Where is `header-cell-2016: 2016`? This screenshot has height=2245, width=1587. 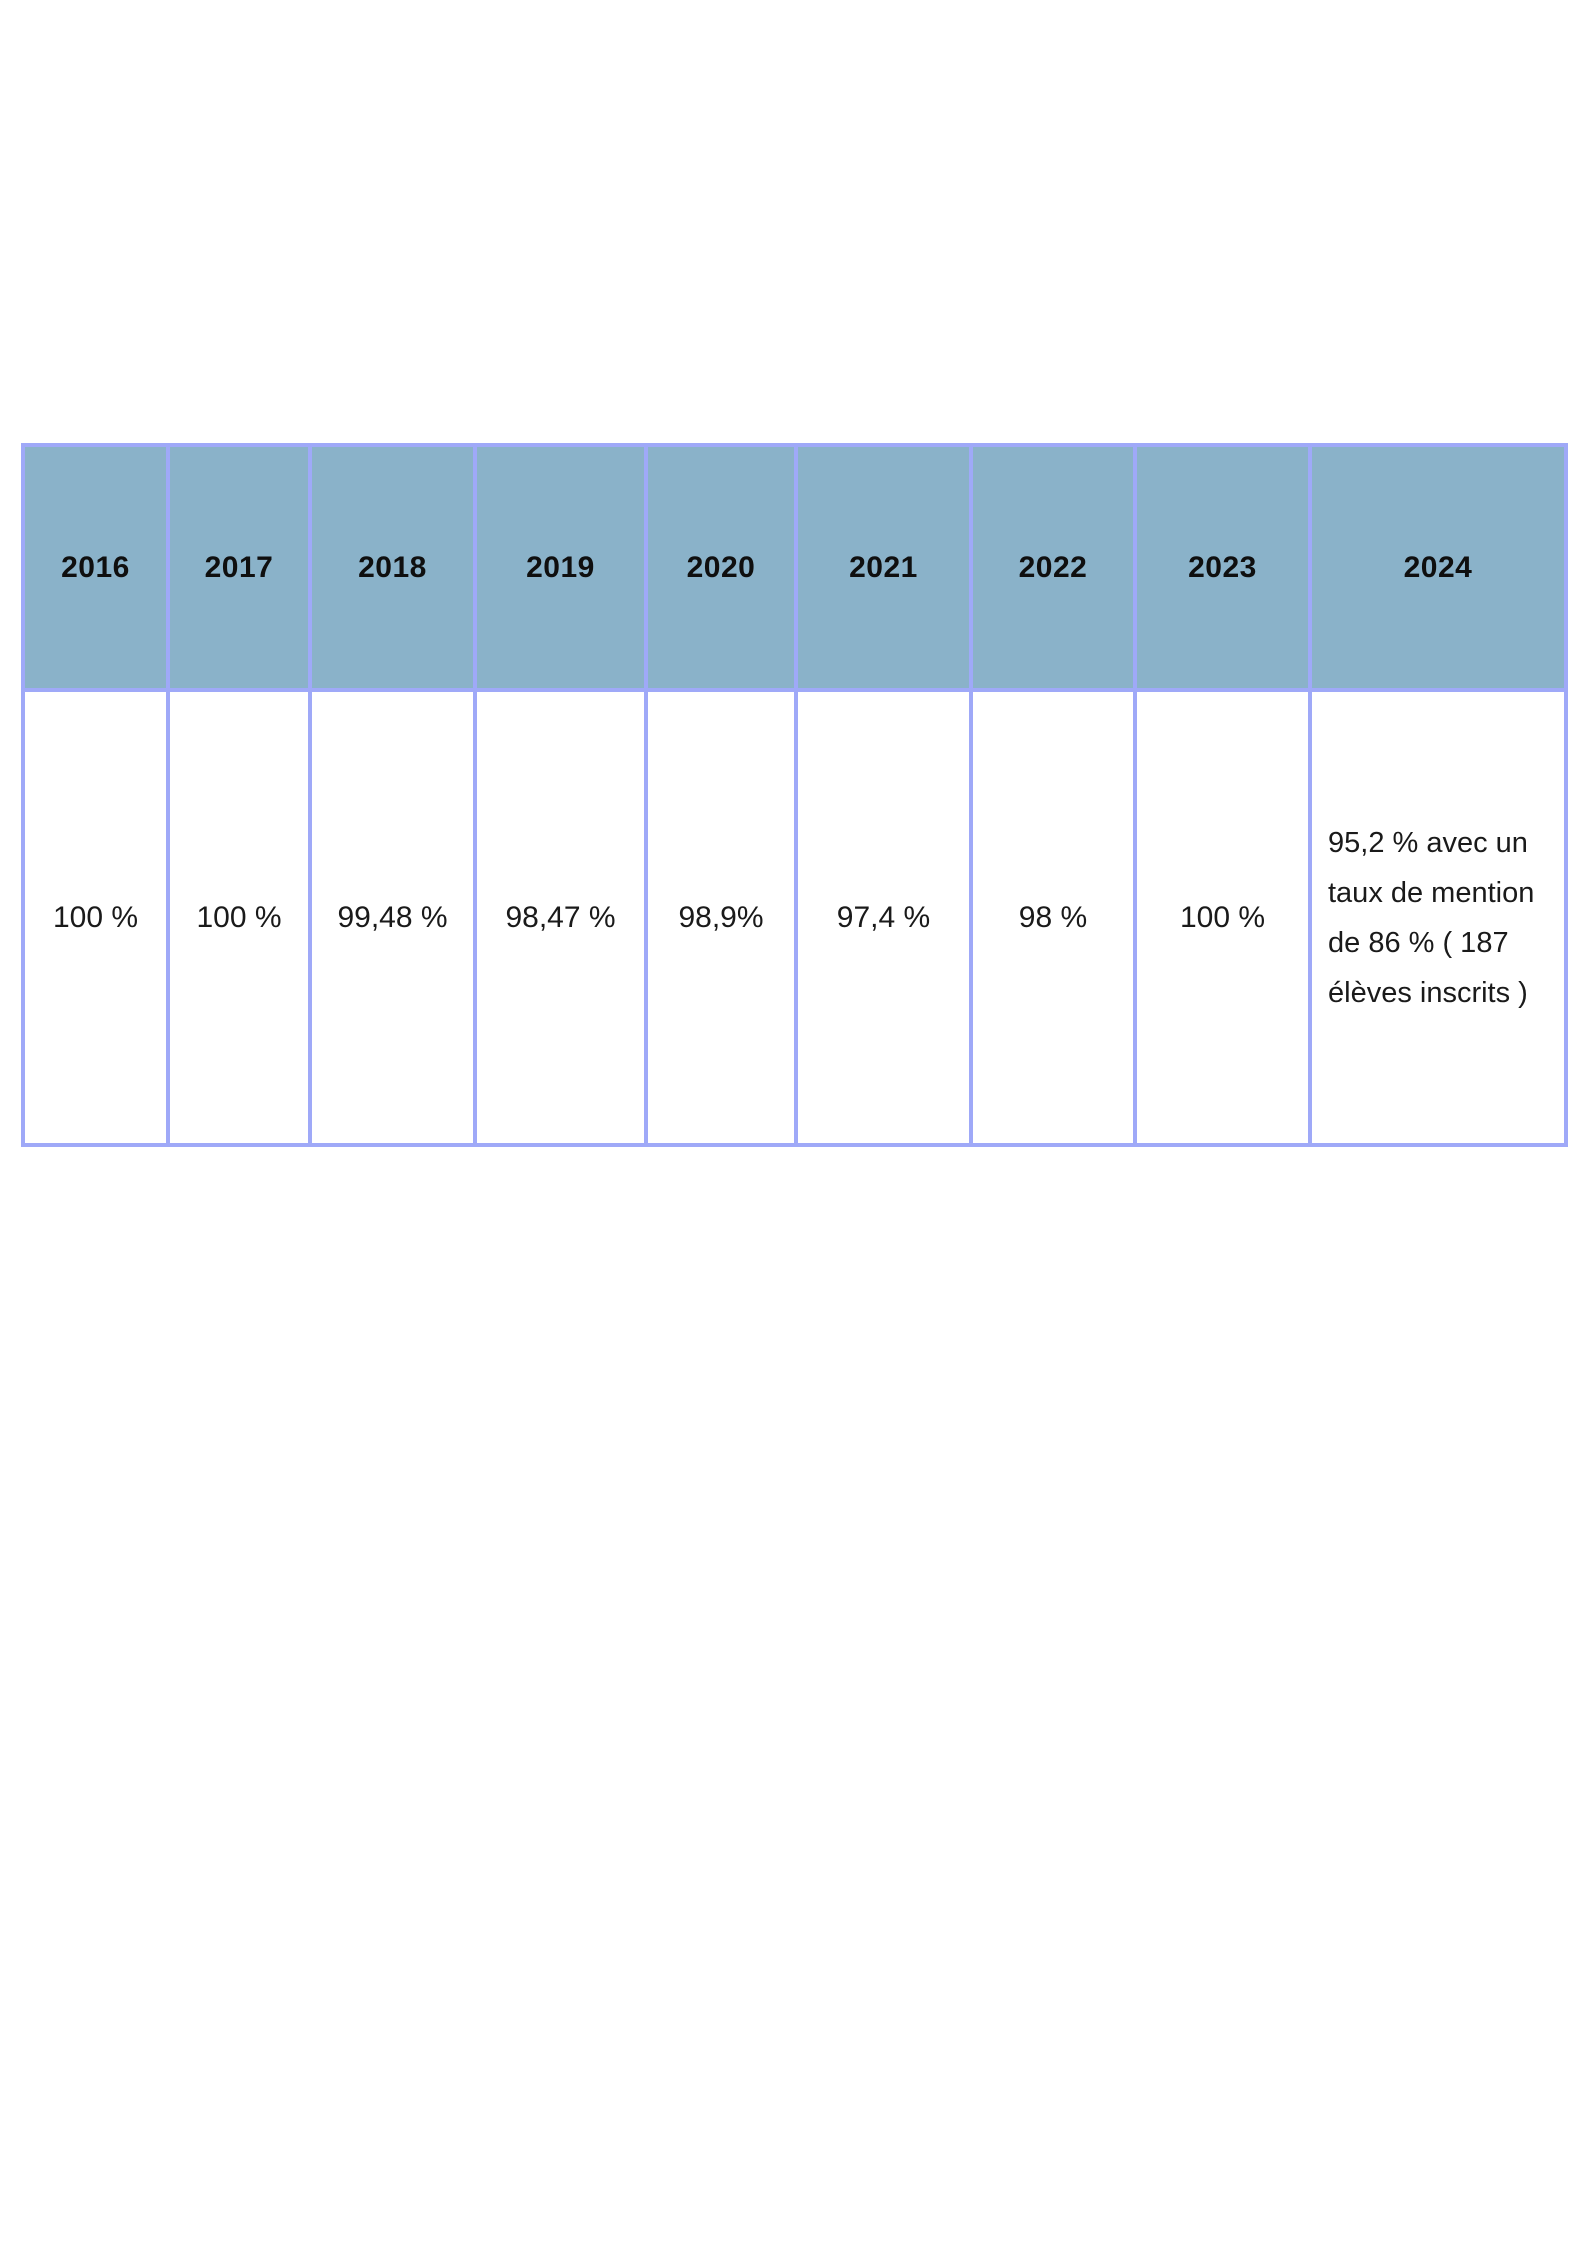
header-cell-2016: 2016 is located at coordinates (95, 567).